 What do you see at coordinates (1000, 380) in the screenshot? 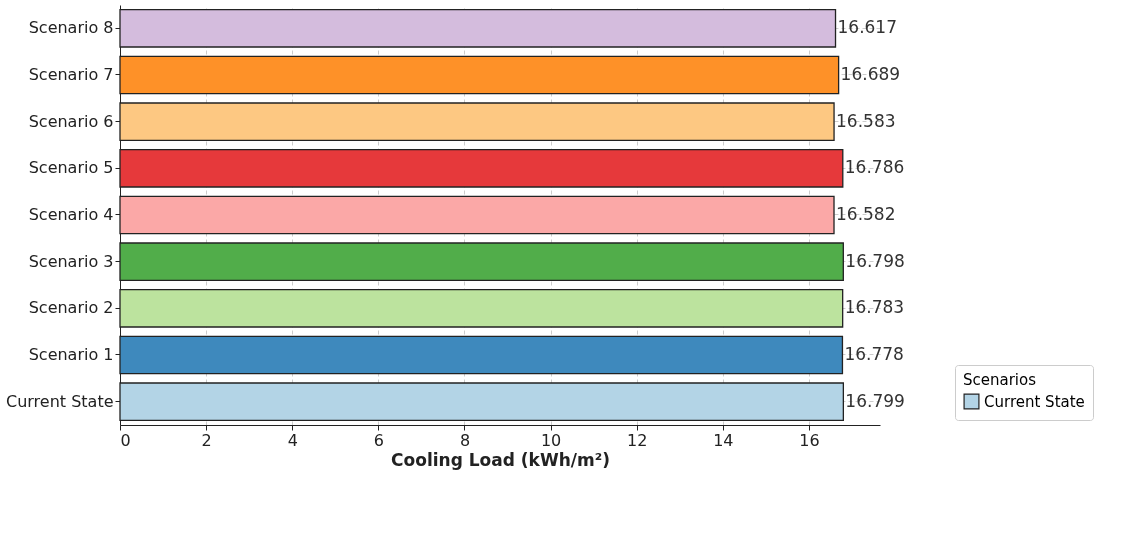
I see `legend-title: Scenarios` at bounding box center [1000, 380].